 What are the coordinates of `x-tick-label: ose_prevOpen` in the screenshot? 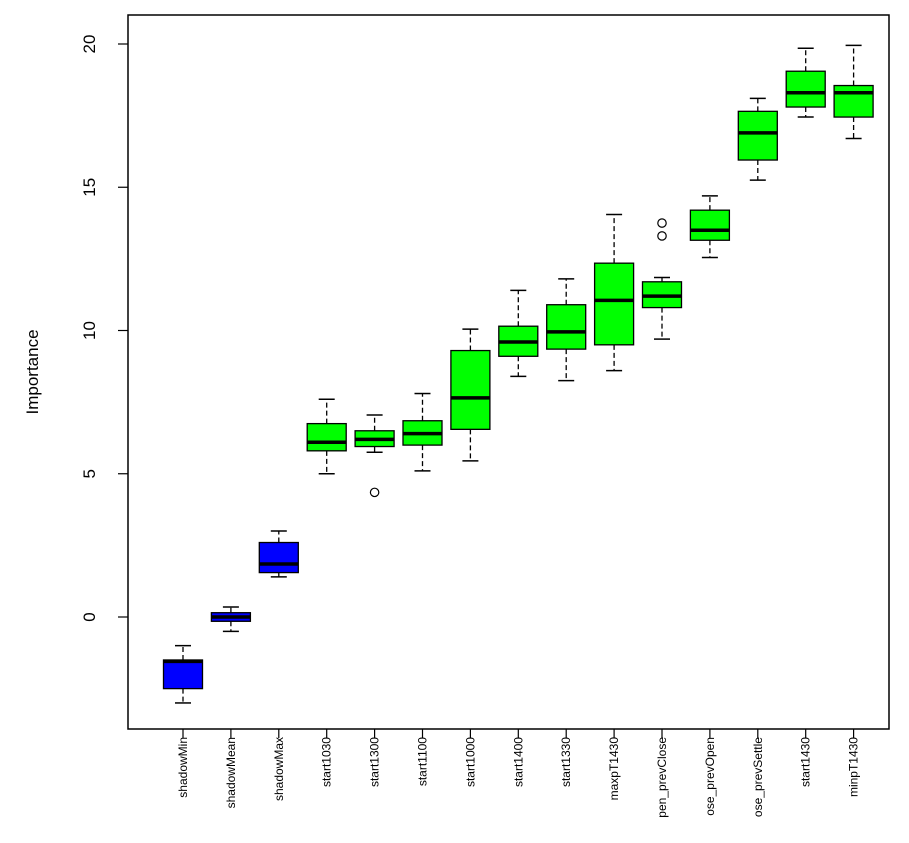 It's located at (710, 776).